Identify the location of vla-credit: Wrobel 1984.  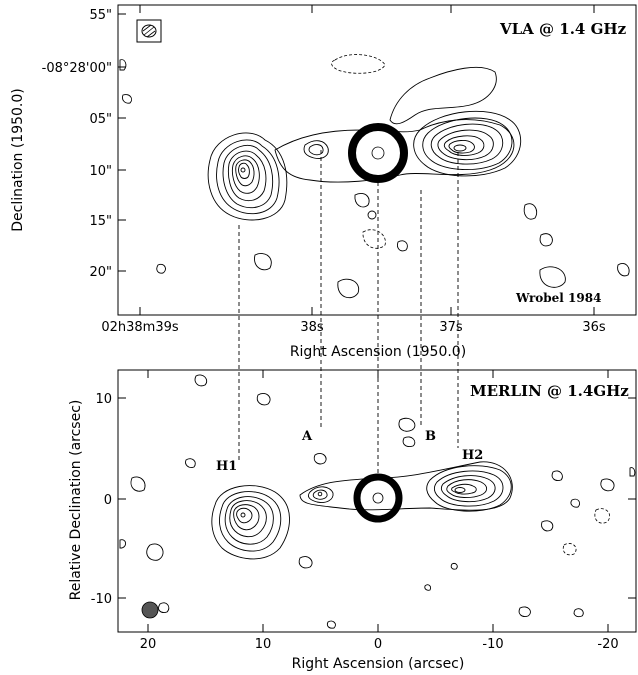
(558, 298).